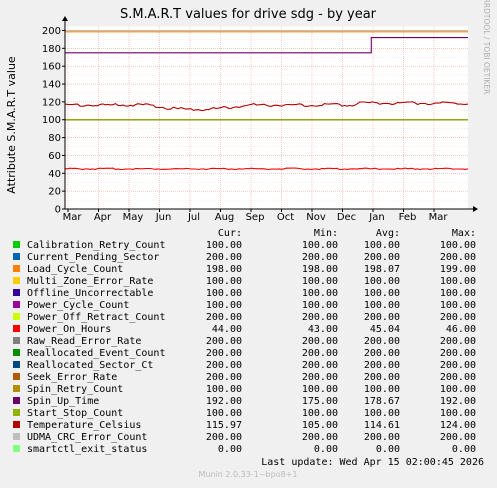 The width and height of the screenshot is (497, 488). I want to click on legend-cur-16: 200.00, so click(224, 437).